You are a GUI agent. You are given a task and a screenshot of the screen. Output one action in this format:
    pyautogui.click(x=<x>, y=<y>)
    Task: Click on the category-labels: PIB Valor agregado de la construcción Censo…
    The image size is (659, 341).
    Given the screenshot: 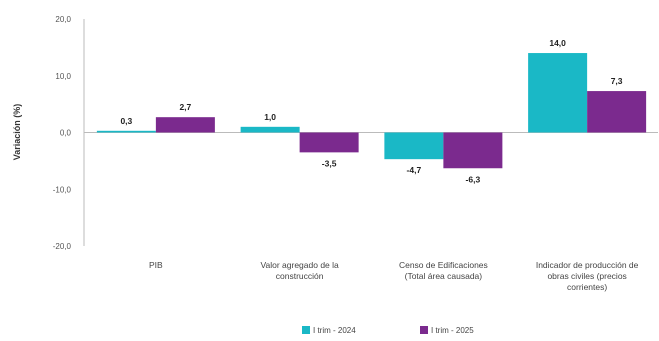 What is the action you would take?
    pyautogui.click(x=394, y=276)
    